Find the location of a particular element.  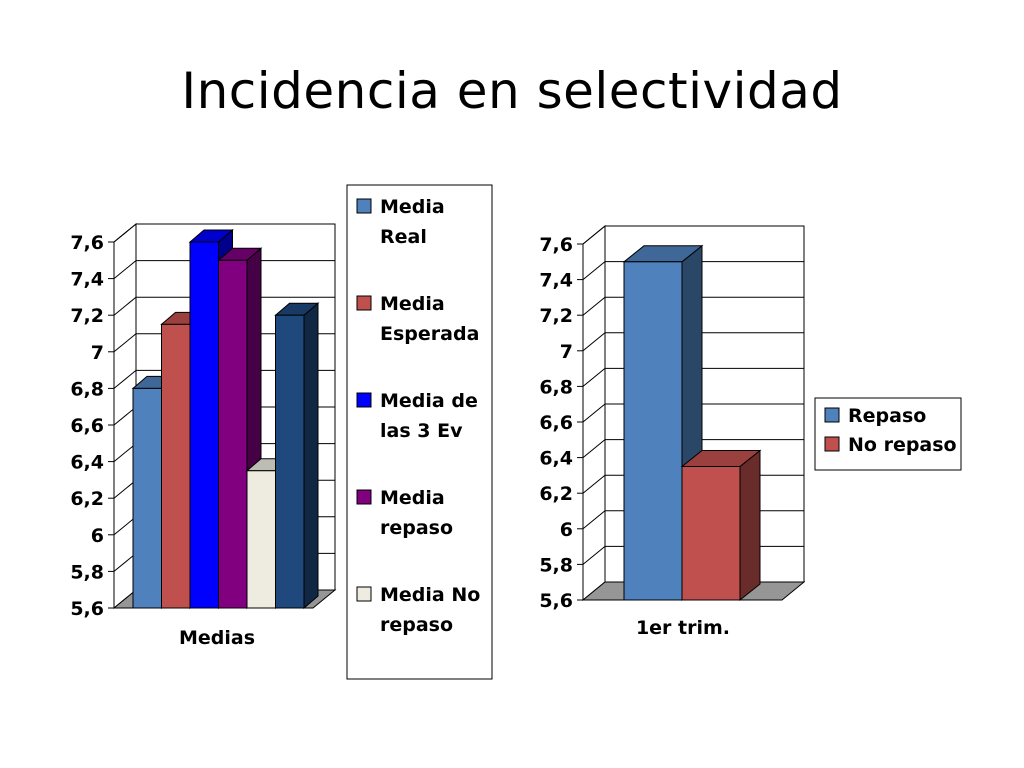

legend-trimestre: Repaso No repaso is located at coordinates (888, 434).